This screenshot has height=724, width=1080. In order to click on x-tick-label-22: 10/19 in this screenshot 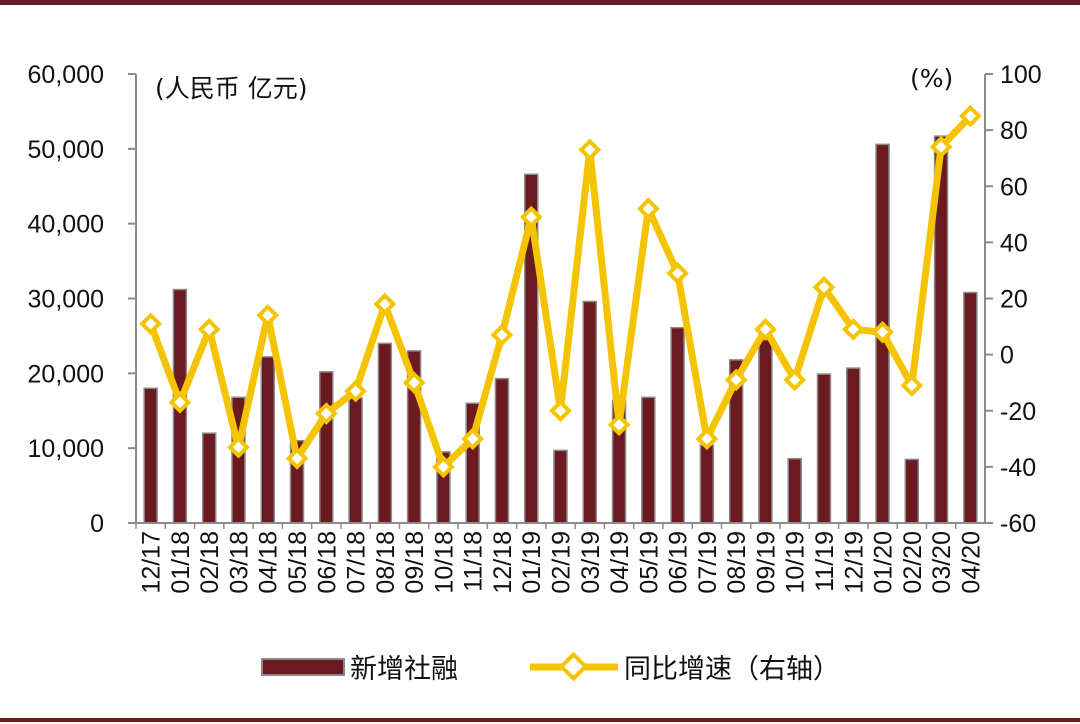, I will do `click(796, 562)`.